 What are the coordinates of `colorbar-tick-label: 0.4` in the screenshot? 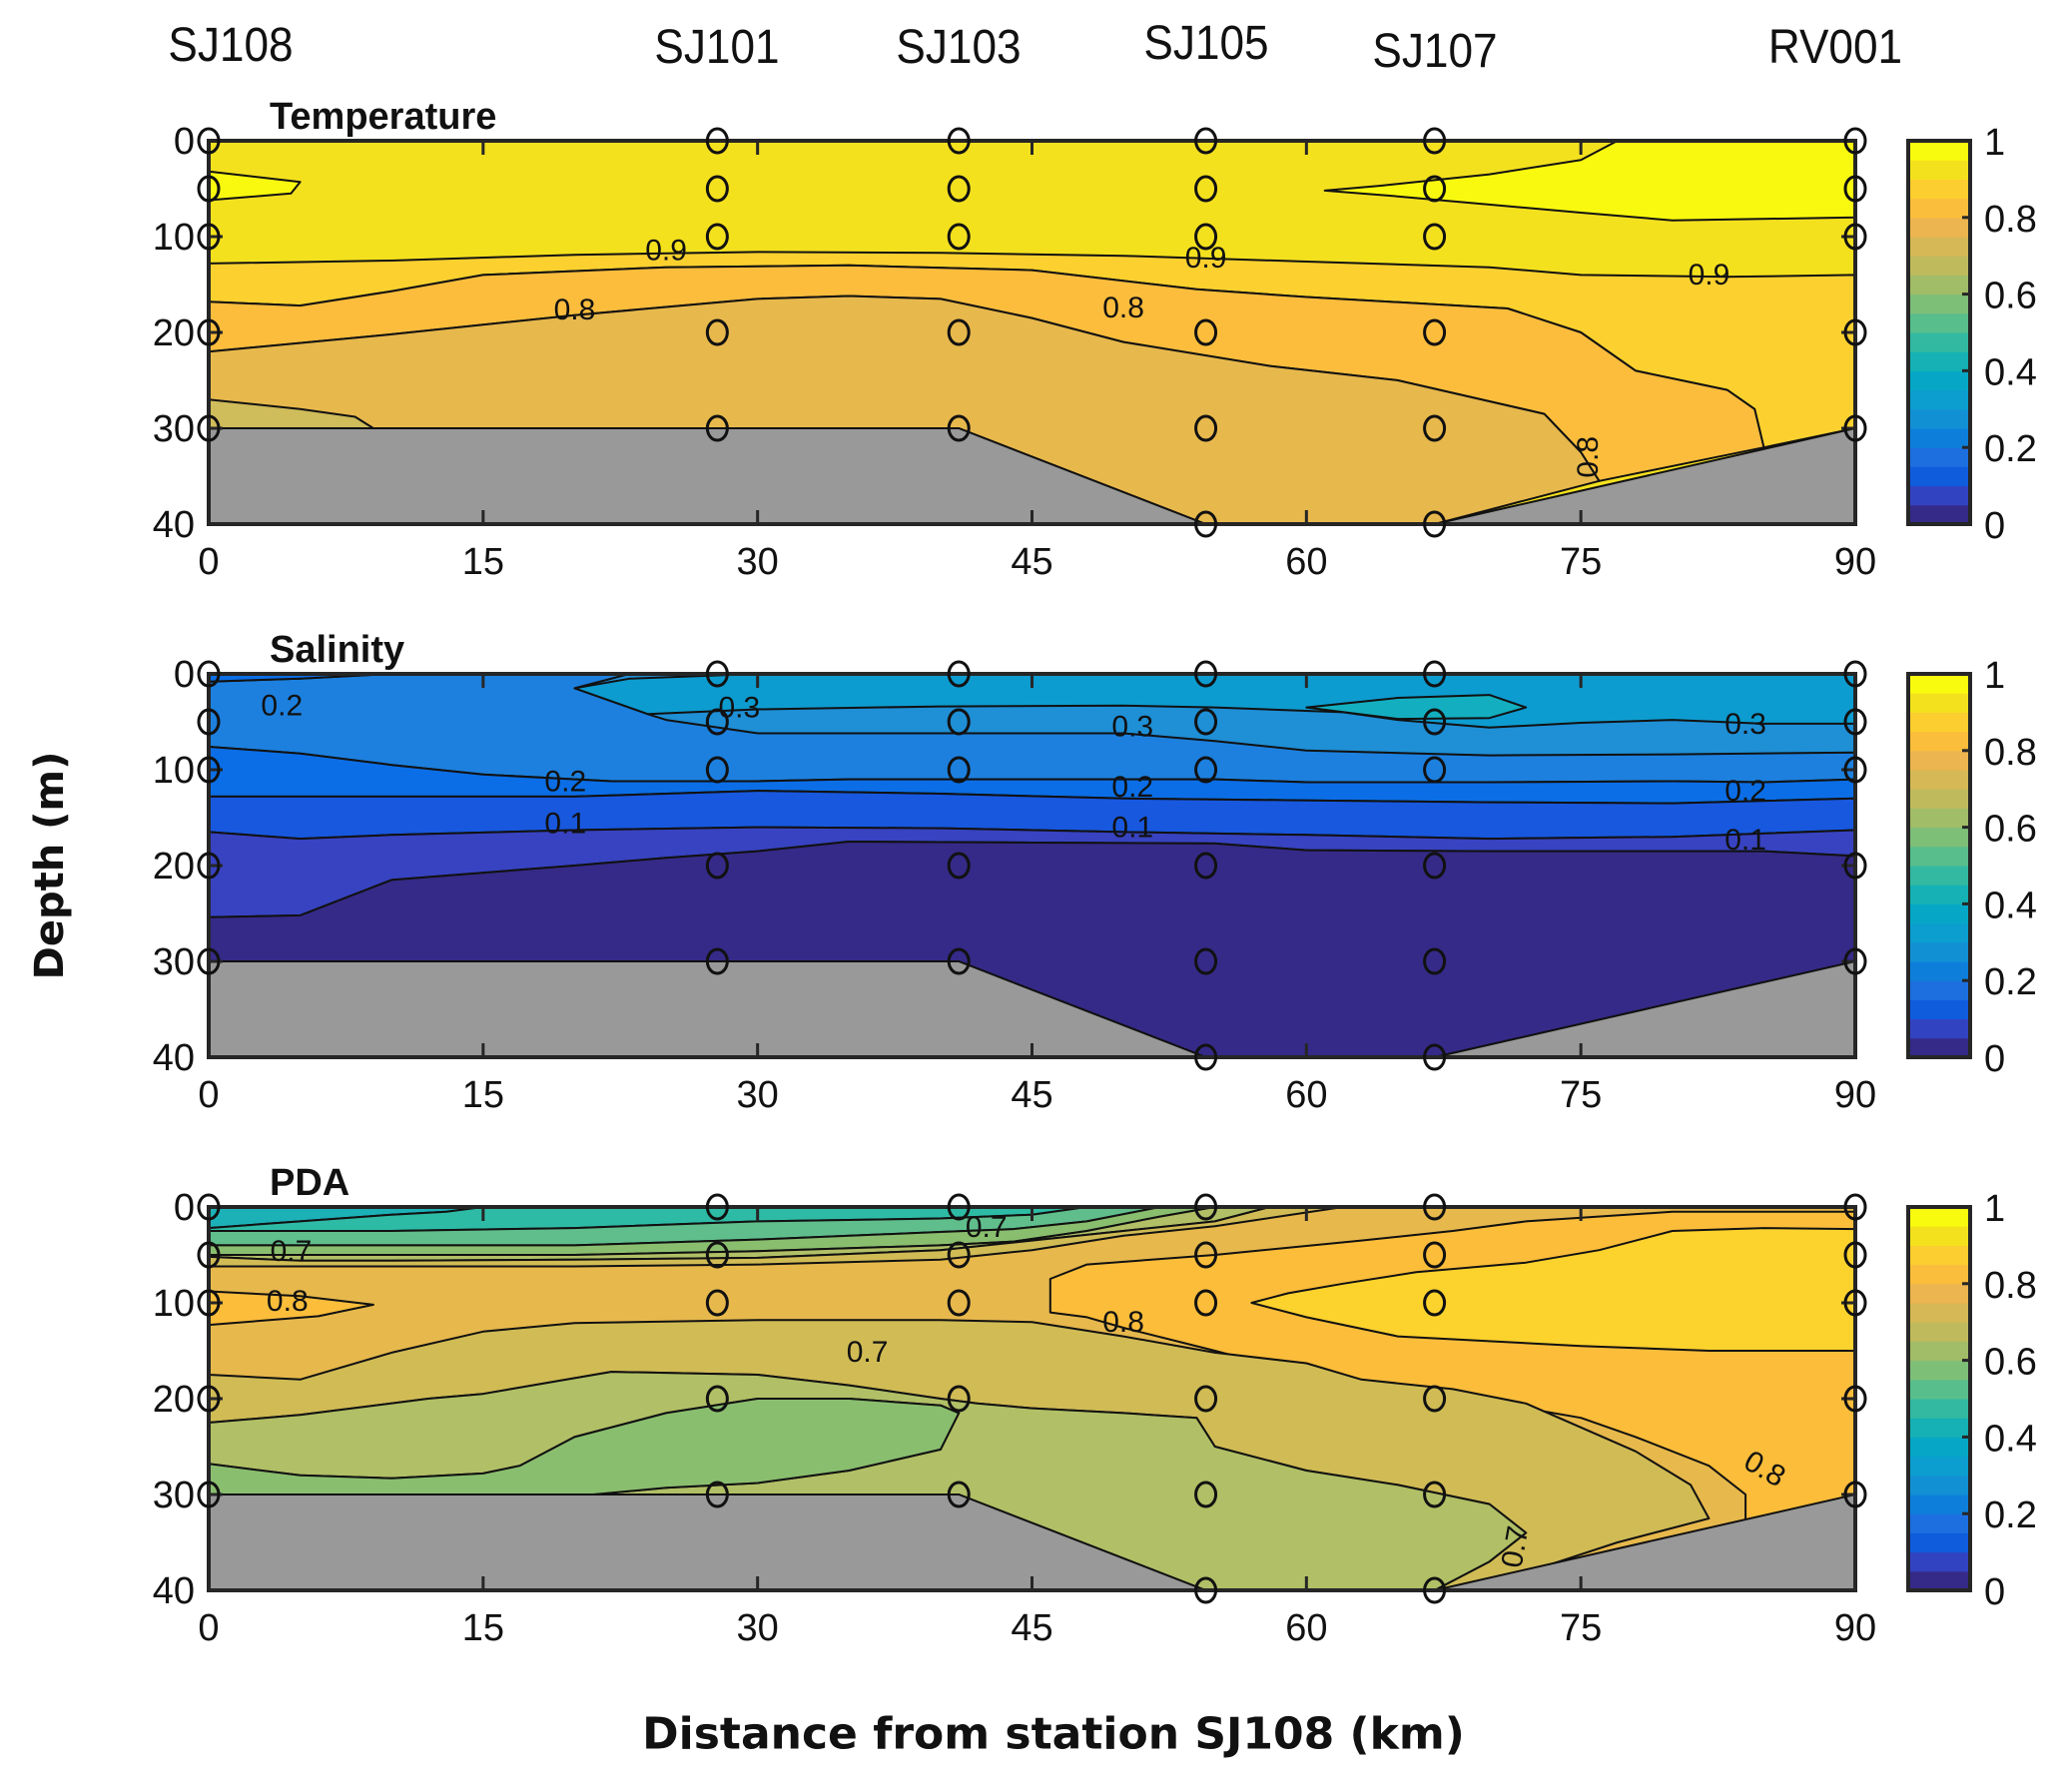 It's located at (2011, 905).